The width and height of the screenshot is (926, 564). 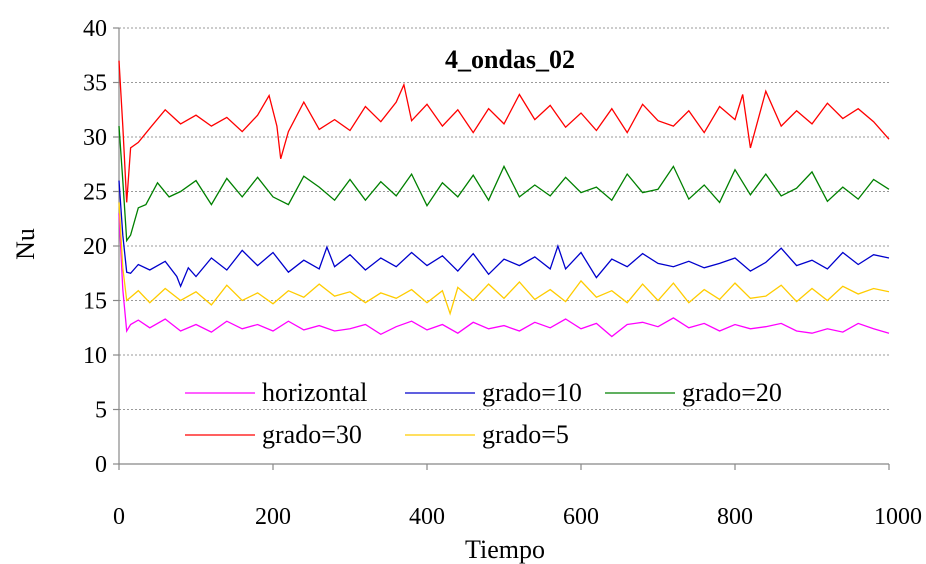 What do you see at coordinates (314, 392) in the screenshot?
I see `legend-label-horizontal: horizontal` at bounding box center [314, 392].